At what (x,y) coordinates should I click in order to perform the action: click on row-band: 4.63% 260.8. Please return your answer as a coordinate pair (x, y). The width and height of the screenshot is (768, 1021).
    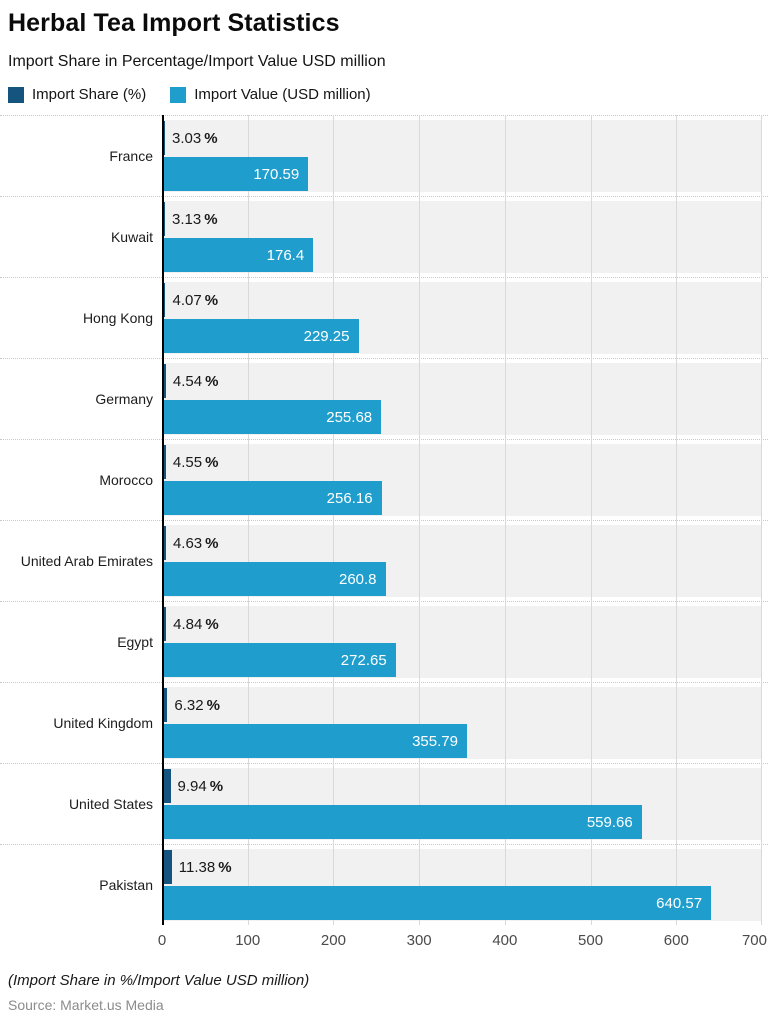
    Looking at the image, I should click on (462, 561).